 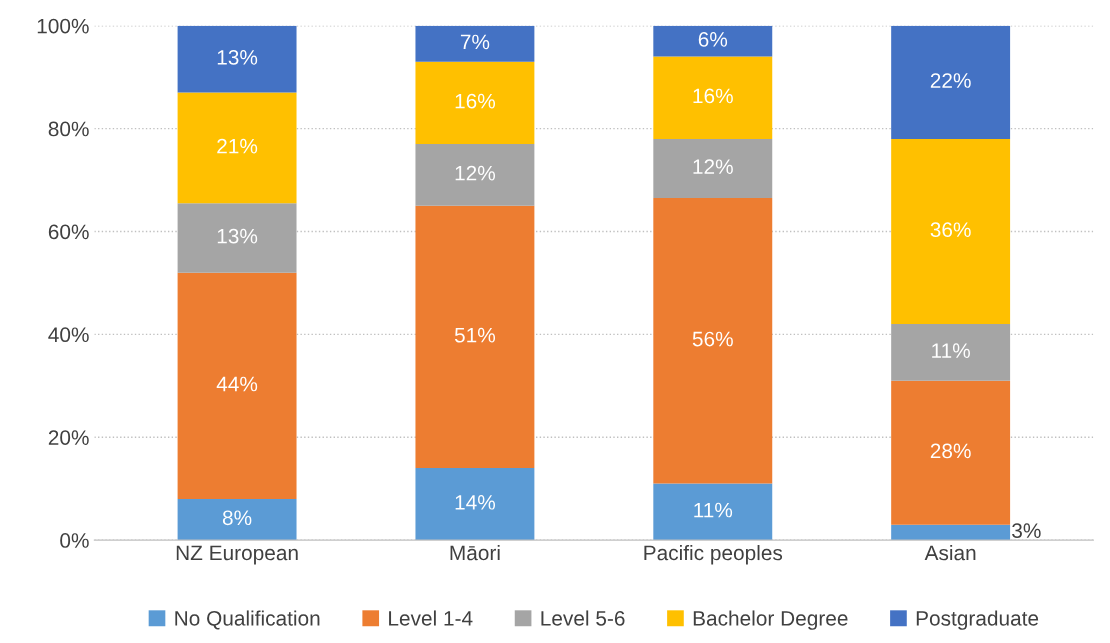 I want to click on data-label: 22%, so click(x=950, y=80).